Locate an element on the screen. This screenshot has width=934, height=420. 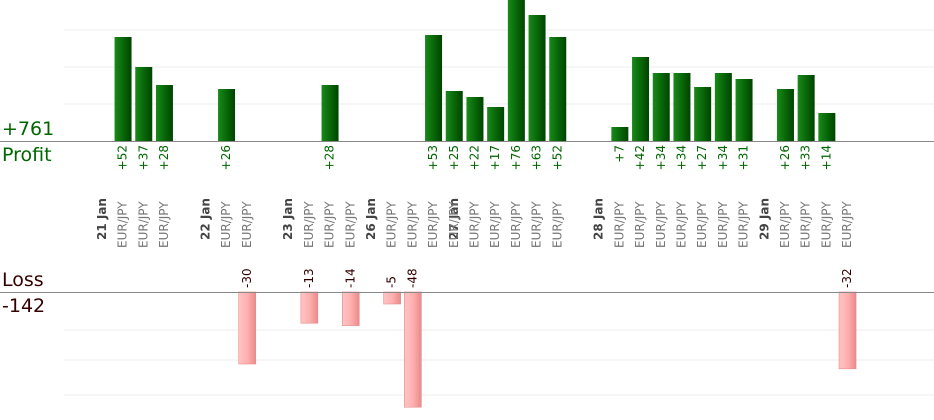
profit-value-label: +27 is located at coordinates (702, 157).